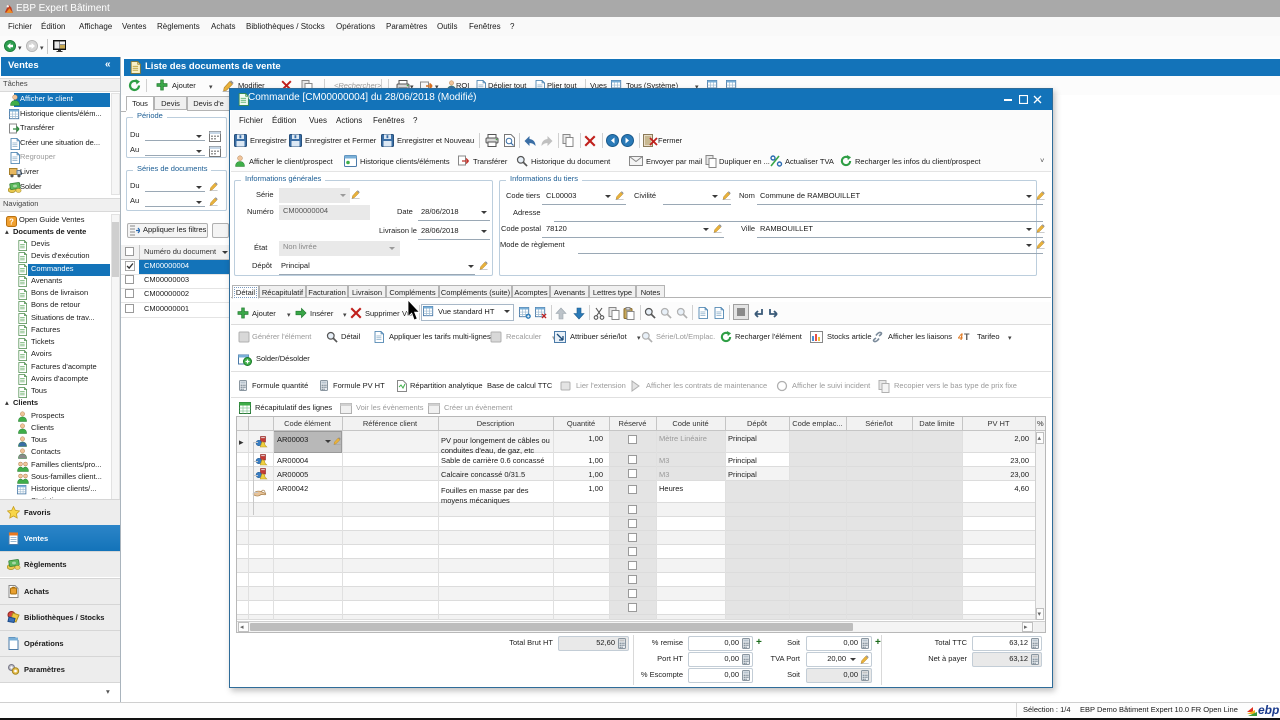 The height and width of the screenshot is (720, 1280). What do you see at coordinates (960, 337) in the screenshot?
I see `svg-text: 4` at bounding box center [960, 337].